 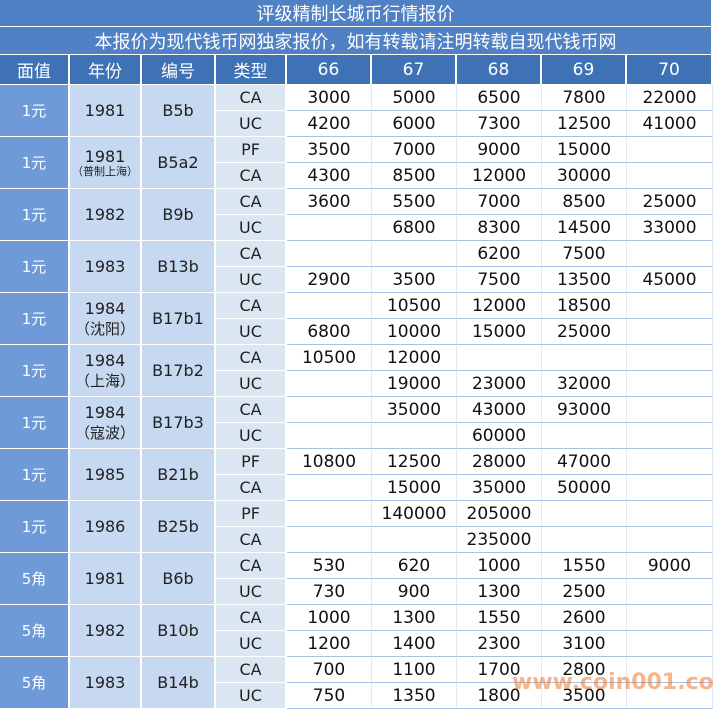 I want to click on column-header: 面值, so click(x=35, y=70).